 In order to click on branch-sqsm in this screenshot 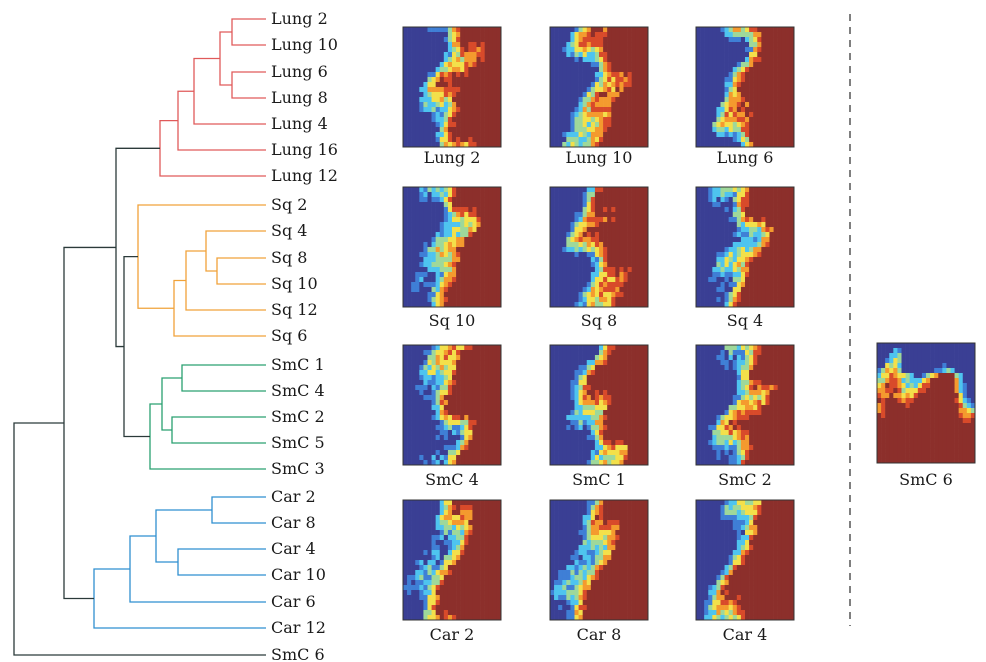, I will do `click(136, 346)`.